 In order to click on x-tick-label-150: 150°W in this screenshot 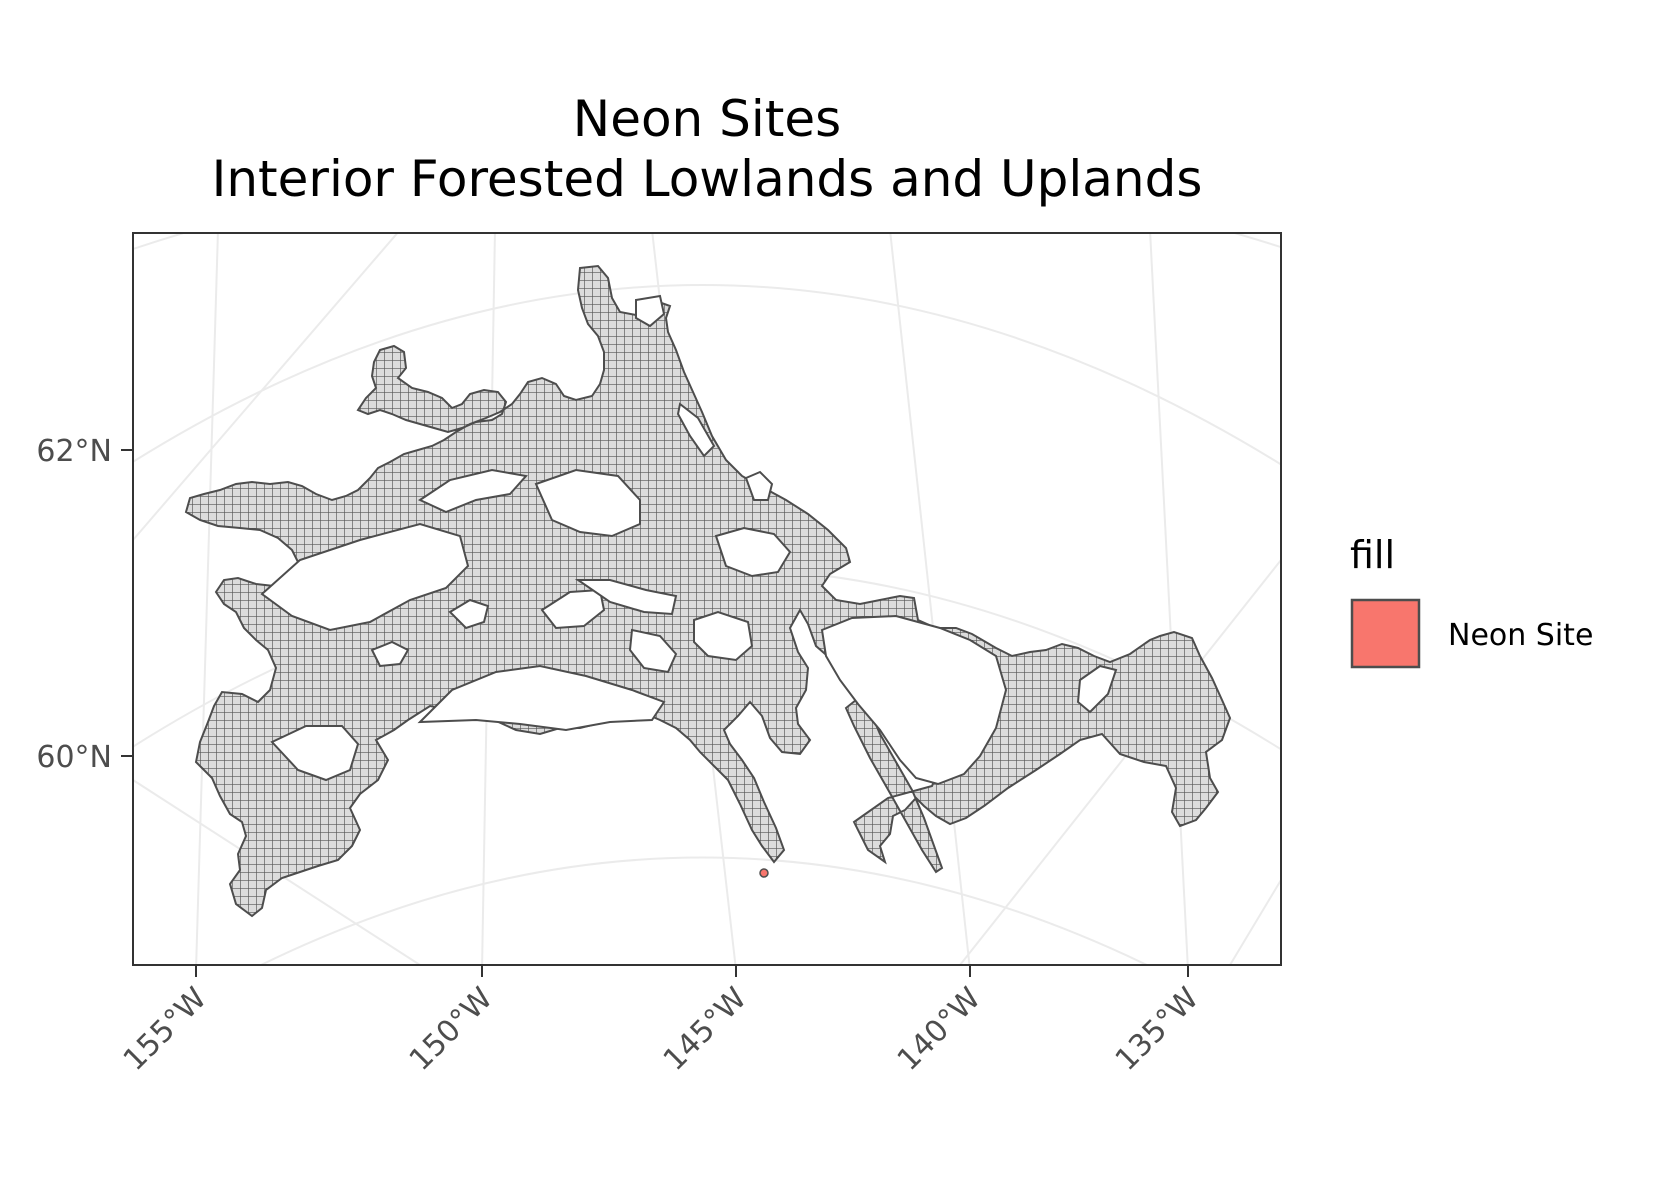, I will do `click(451, 1029)`.